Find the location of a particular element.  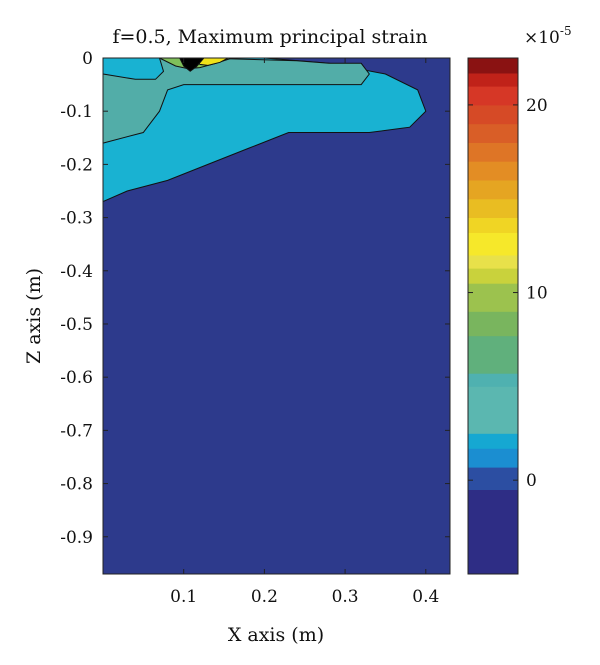

colorbar-tick-label: 10 is located at coordinates (537, 294).